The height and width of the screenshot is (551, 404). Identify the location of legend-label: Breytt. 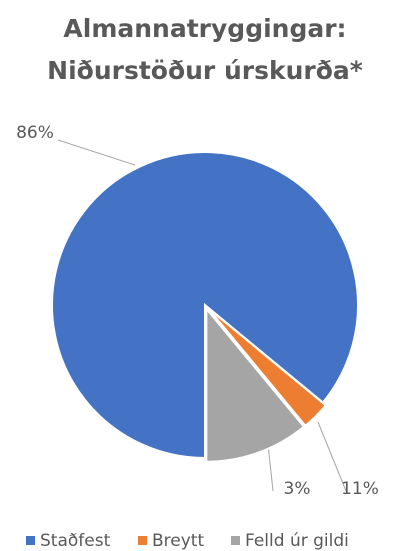
(178, 541).